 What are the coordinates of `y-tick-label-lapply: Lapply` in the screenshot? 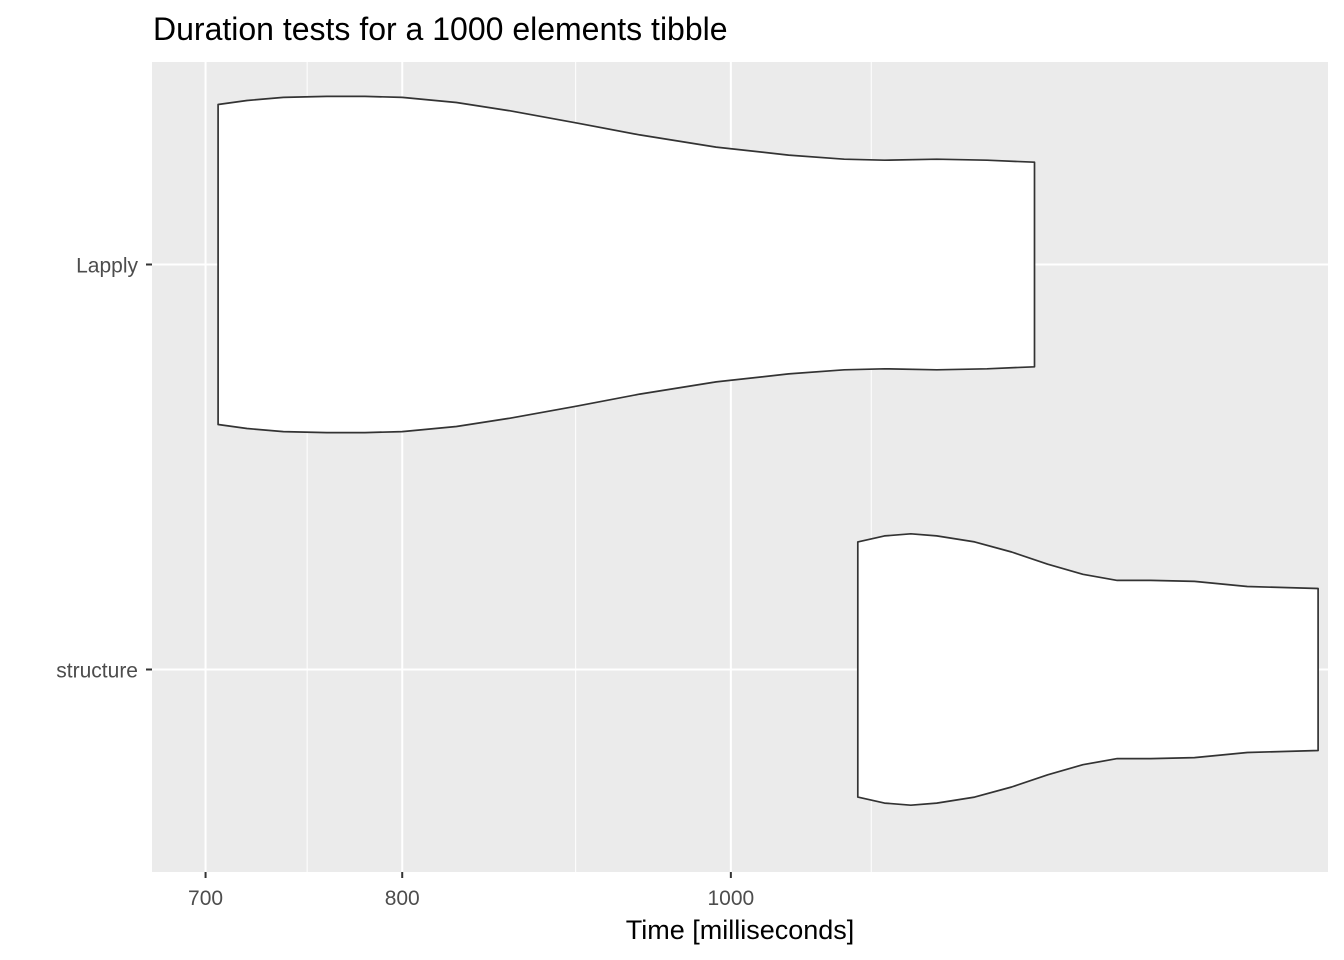 It's located at (107, 266).